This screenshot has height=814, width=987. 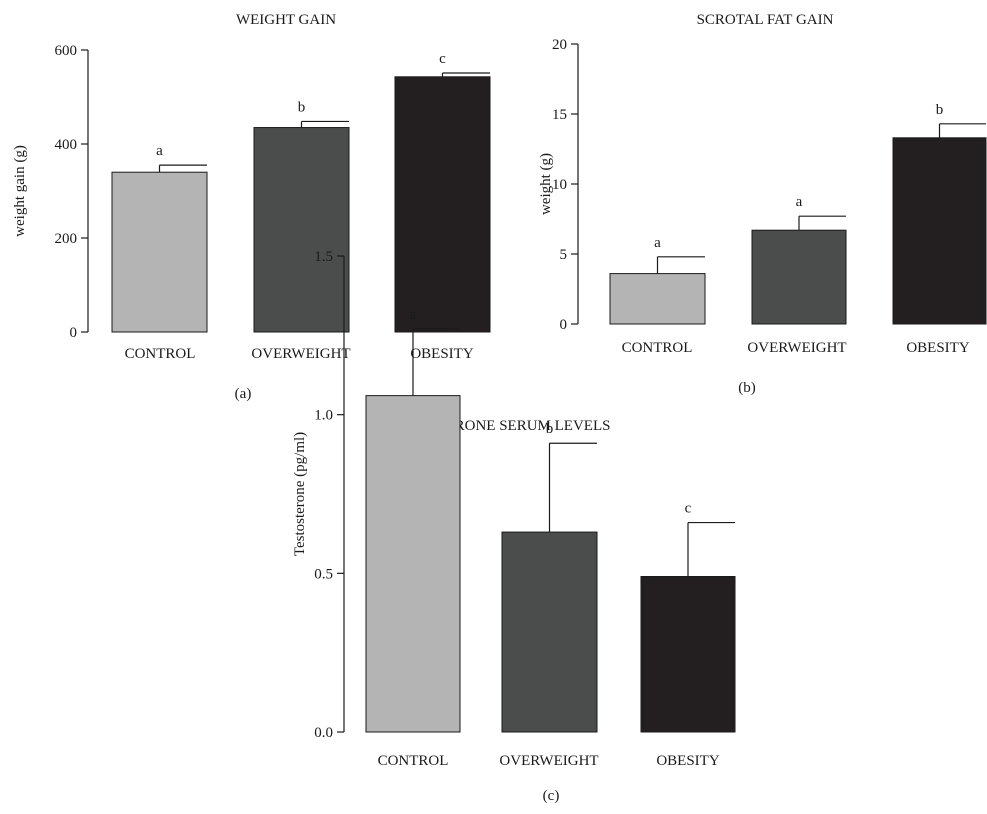 I want to click on panel-label: (a), so click(x=243, y=394).